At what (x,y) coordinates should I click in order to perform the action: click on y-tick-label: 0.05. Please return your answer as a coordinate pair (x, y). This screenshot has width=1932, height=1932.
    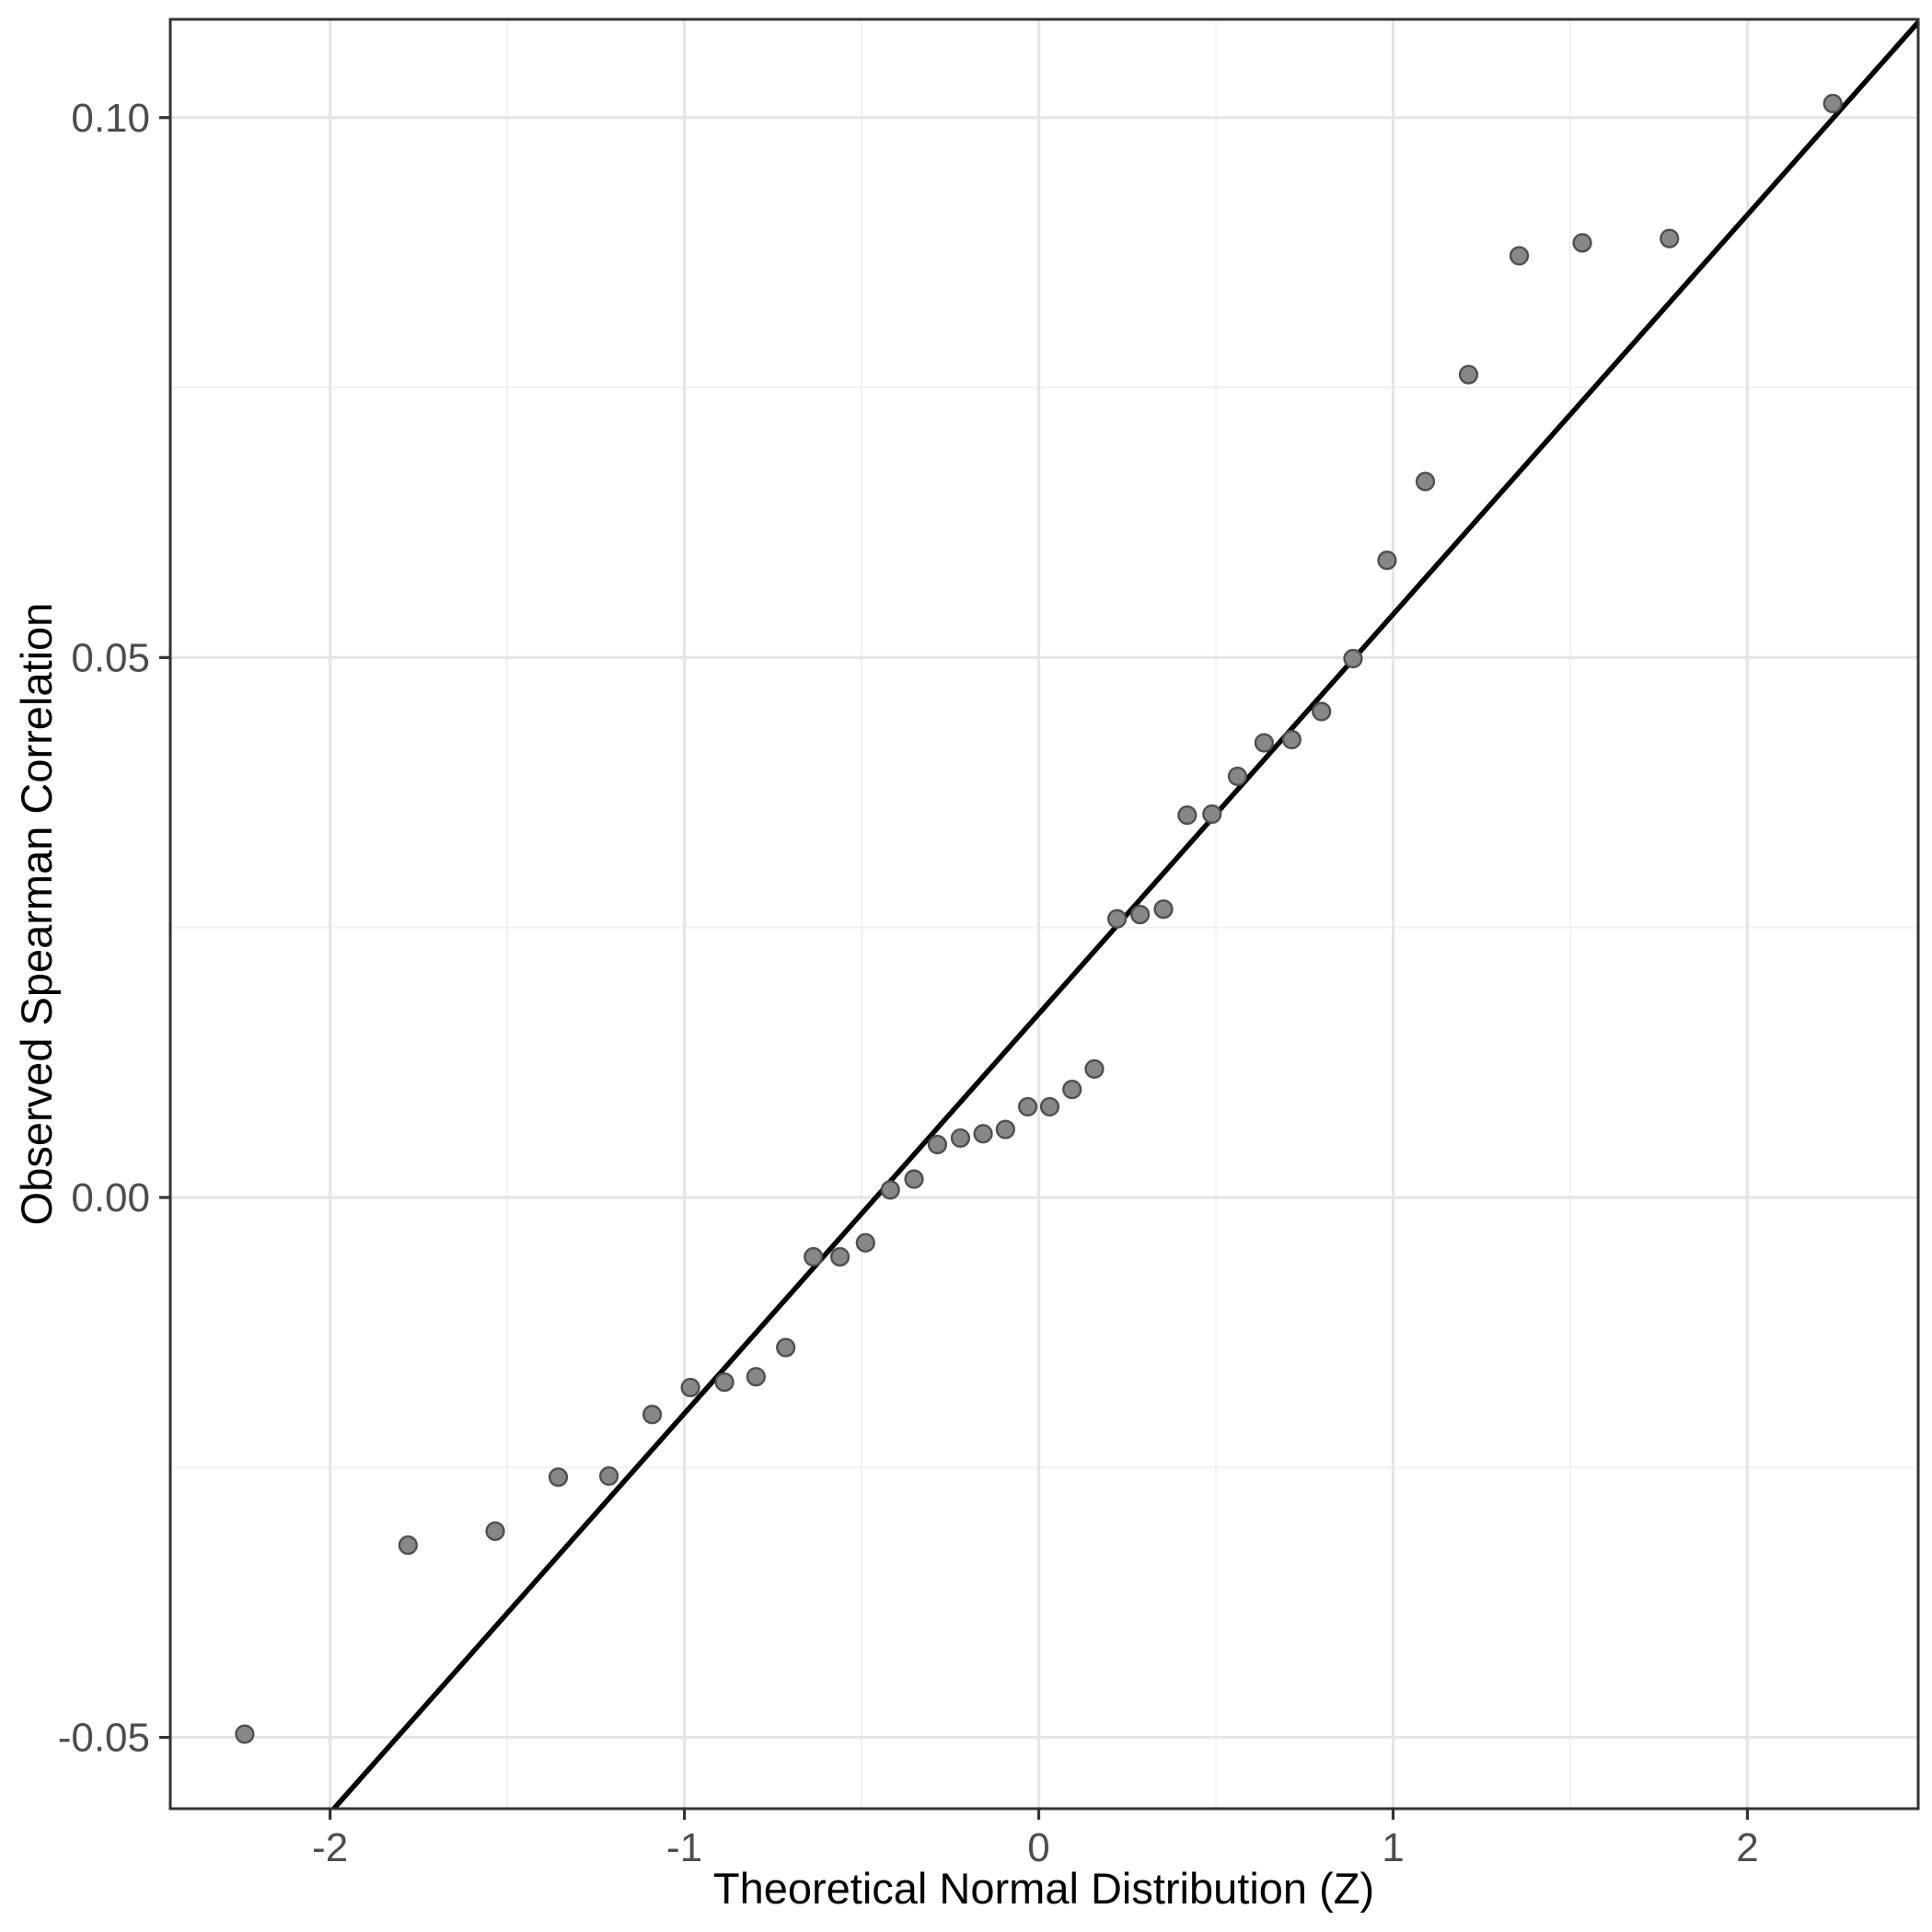
    Looking at the image, I should click on (111, 658).